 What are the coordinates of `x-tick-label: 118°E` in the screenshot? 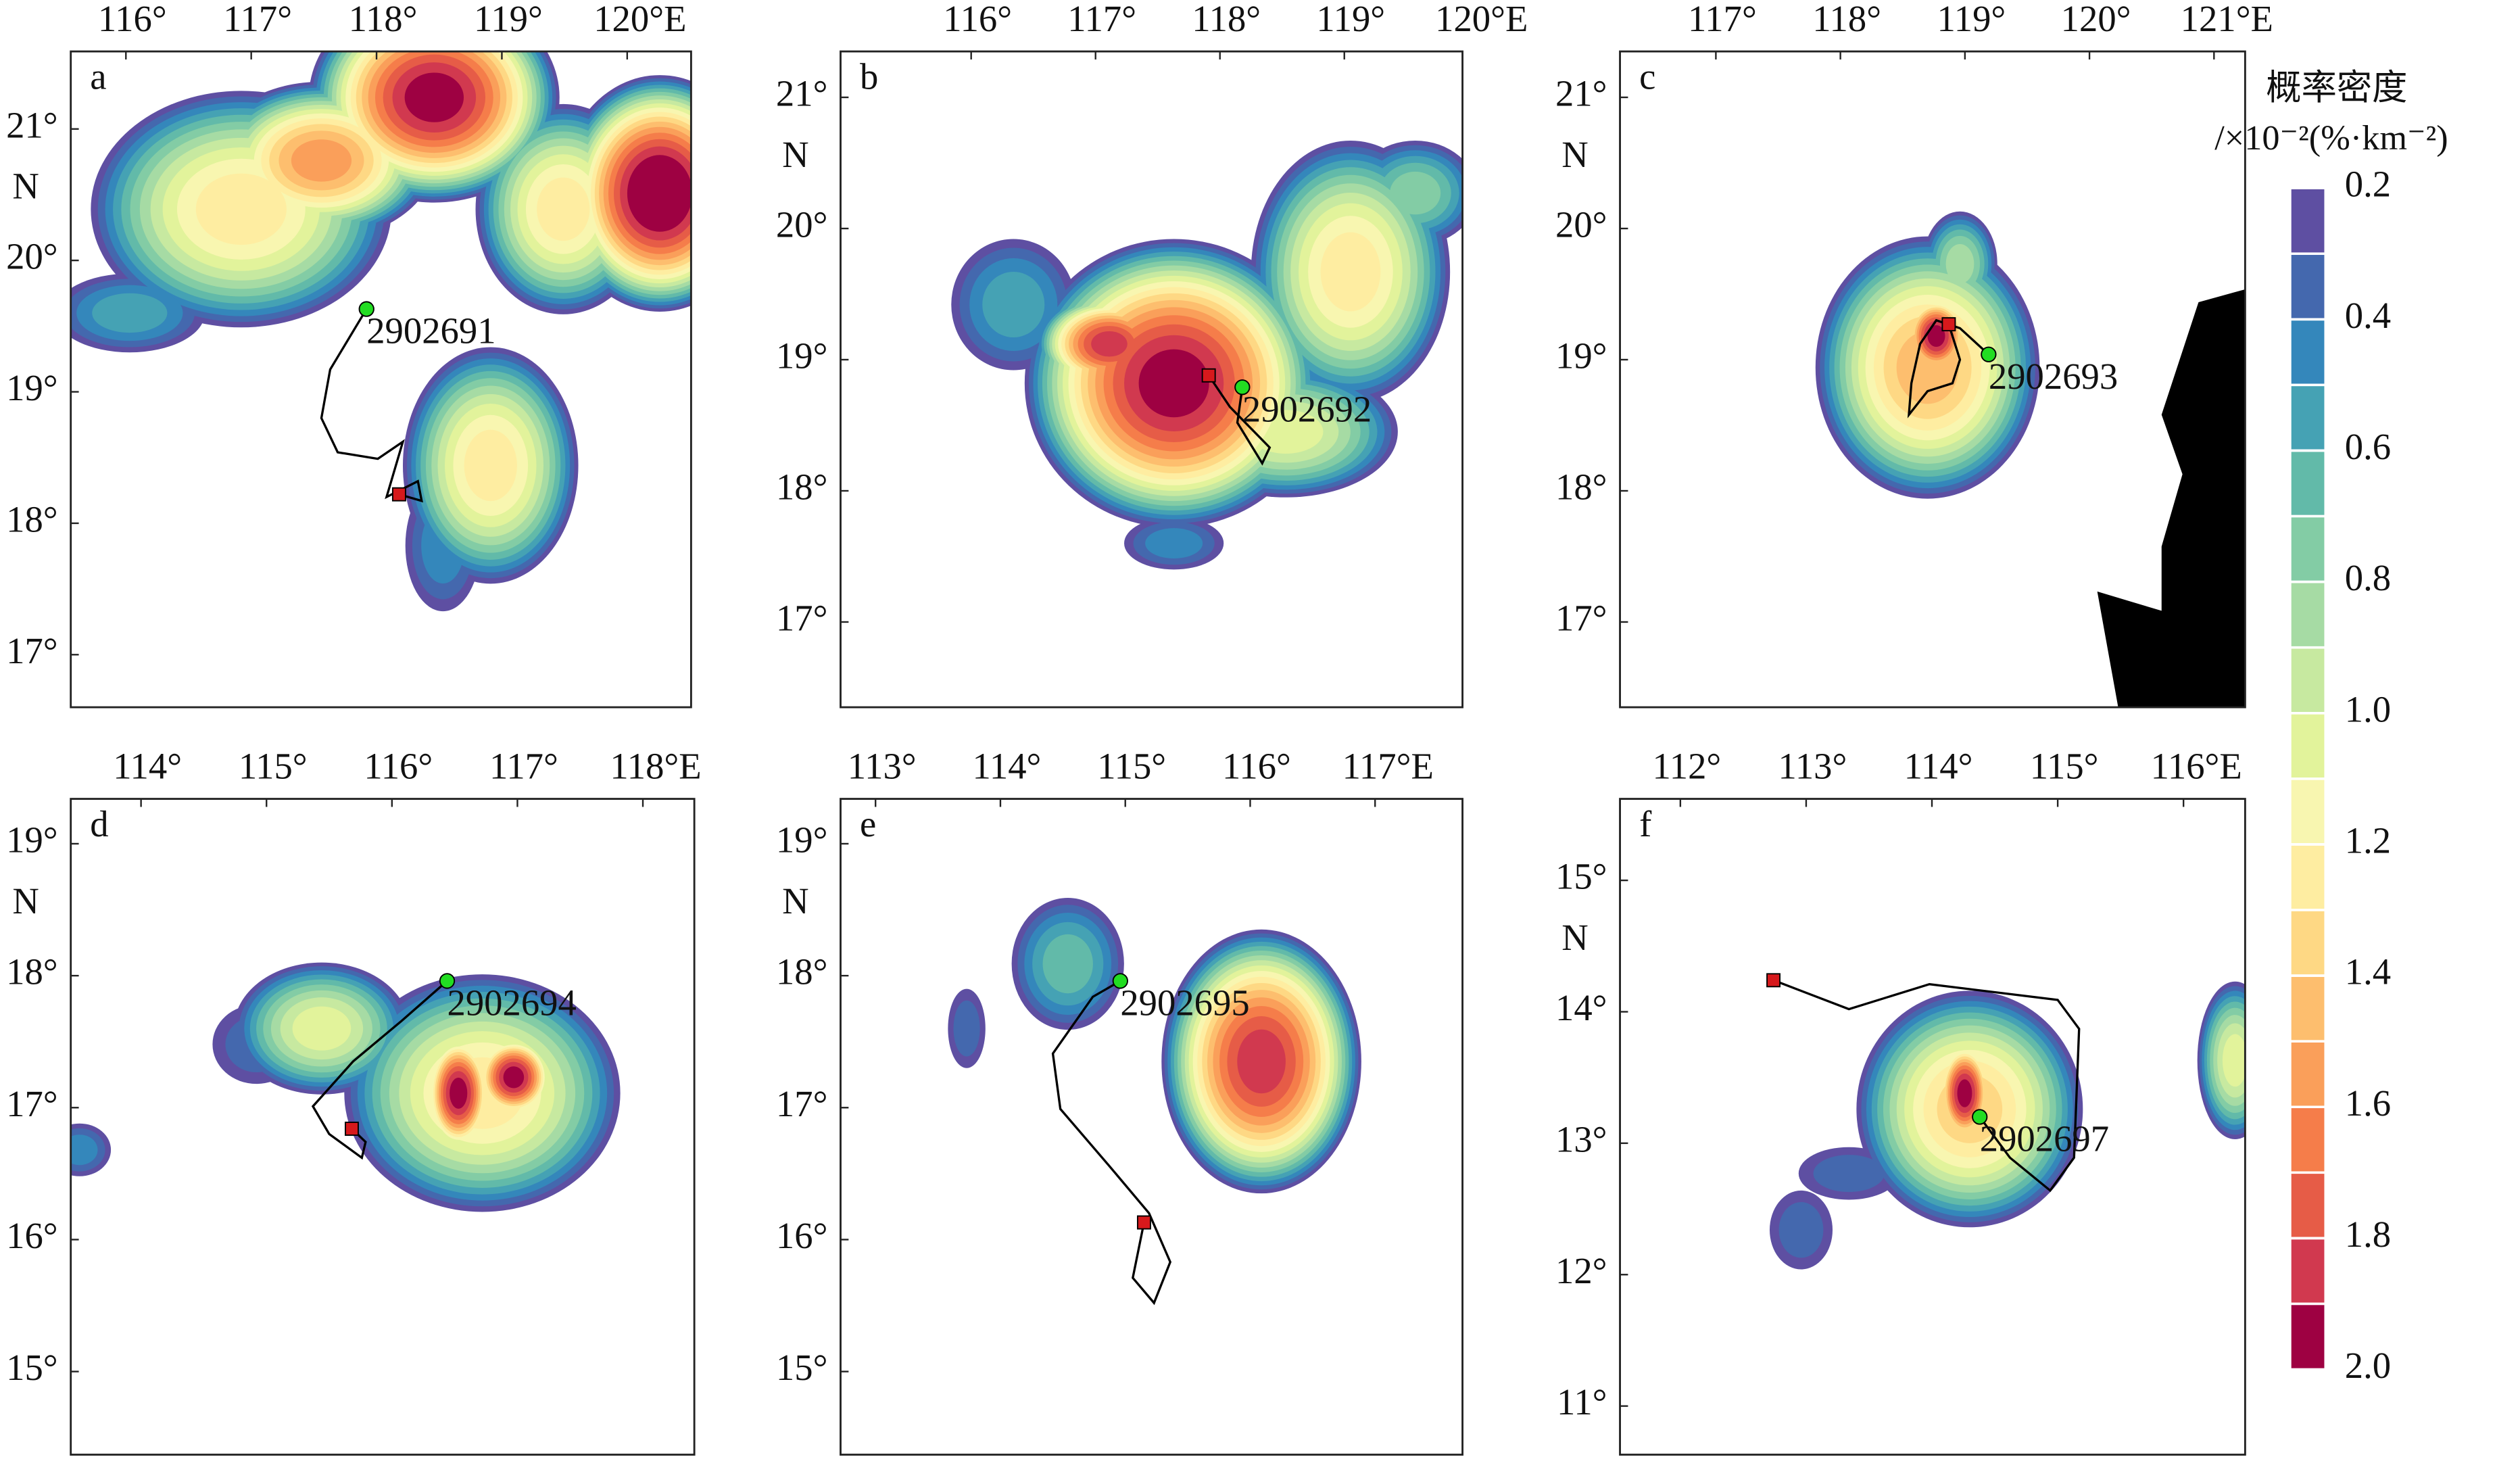 It's located at (655, 765).